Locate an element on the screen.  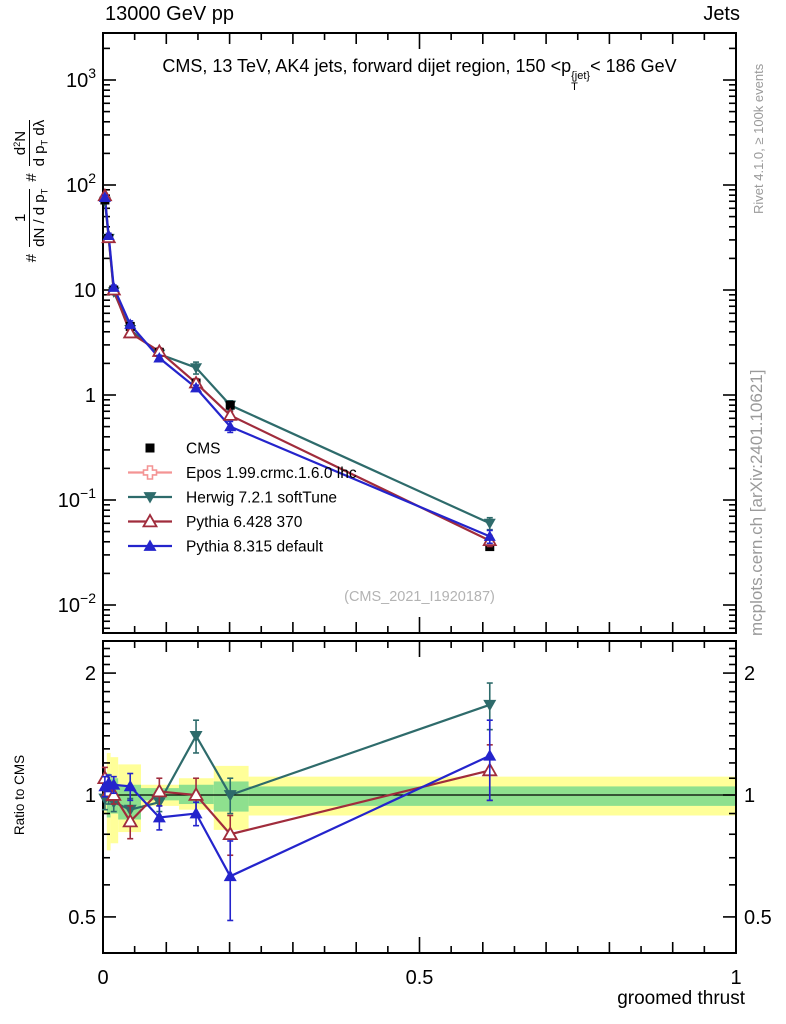
rivet-version-note: Rivet 4.1.0, ≥ 100k events is located at coordinates (758, 138).